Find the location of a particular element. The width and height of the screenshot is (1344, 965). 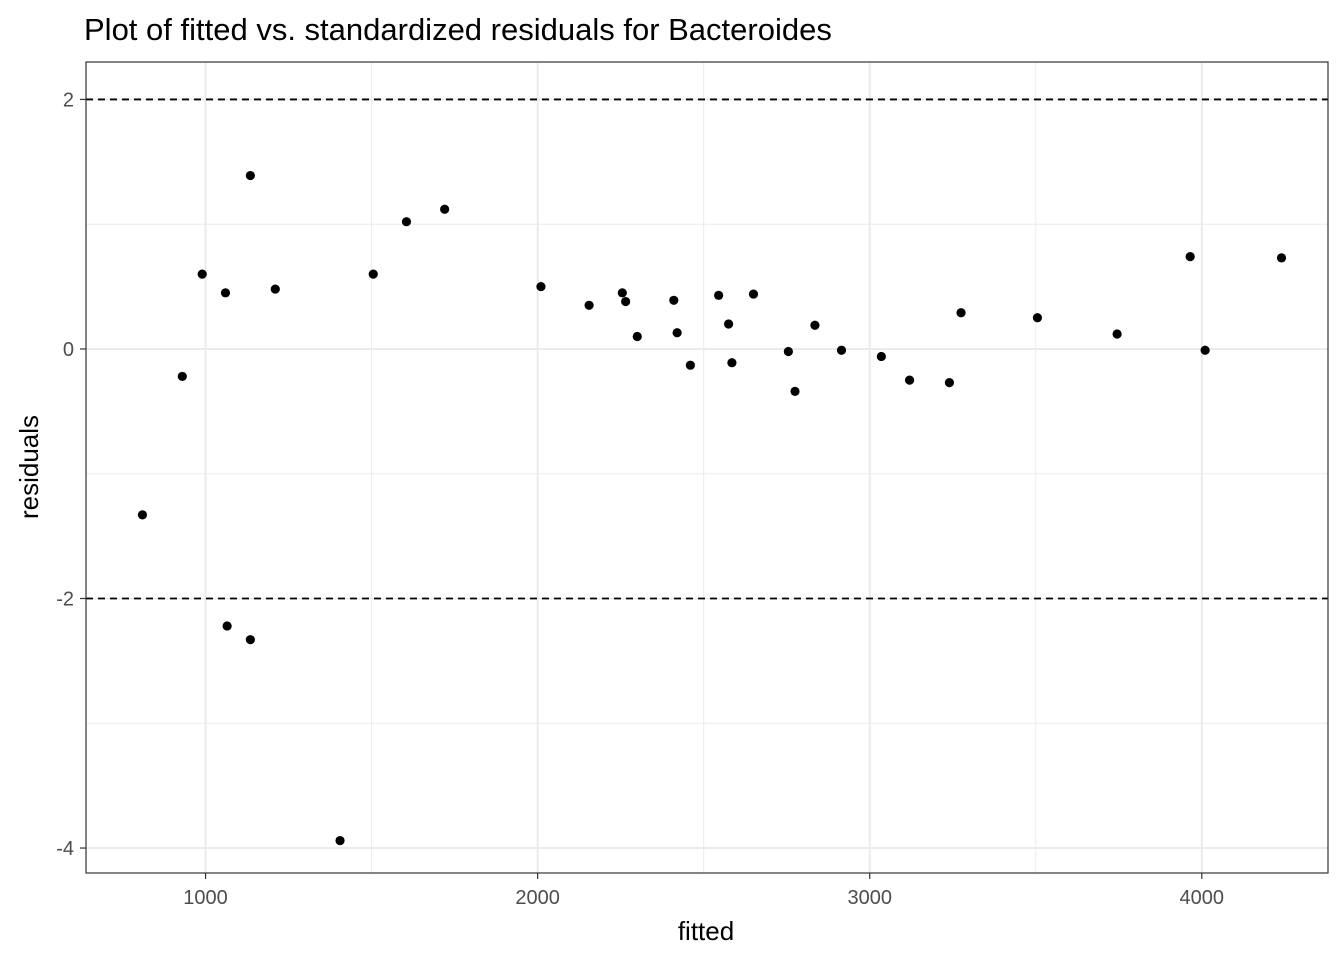

y-tick-label: -2 is located at coordinates (65, 600).